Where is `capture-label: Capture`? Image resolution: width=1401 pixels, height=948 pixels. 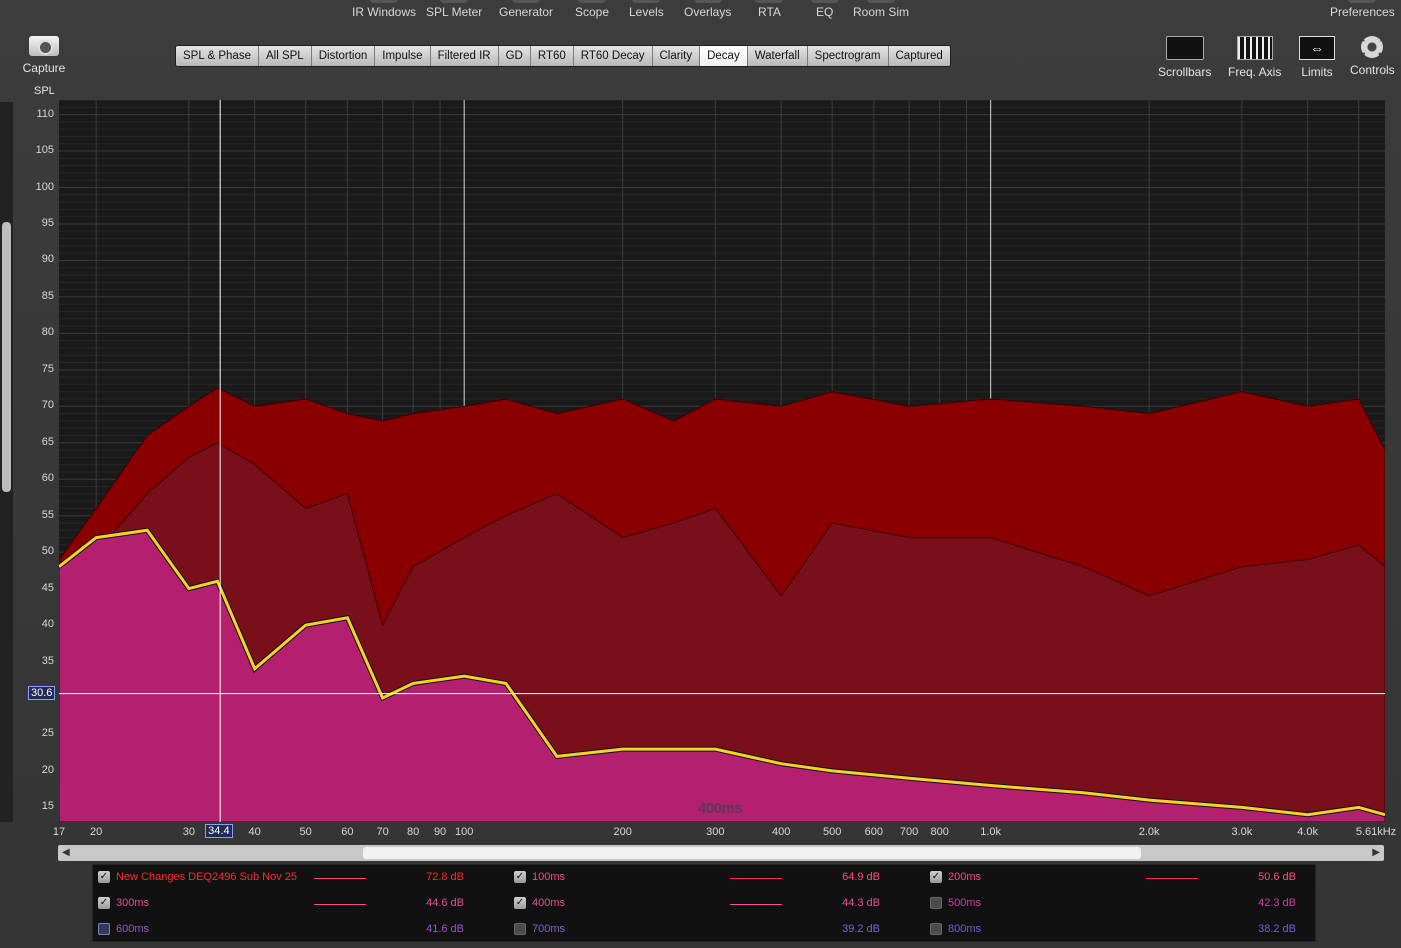
capture-label: Capture is located at coordinates (44, 68).